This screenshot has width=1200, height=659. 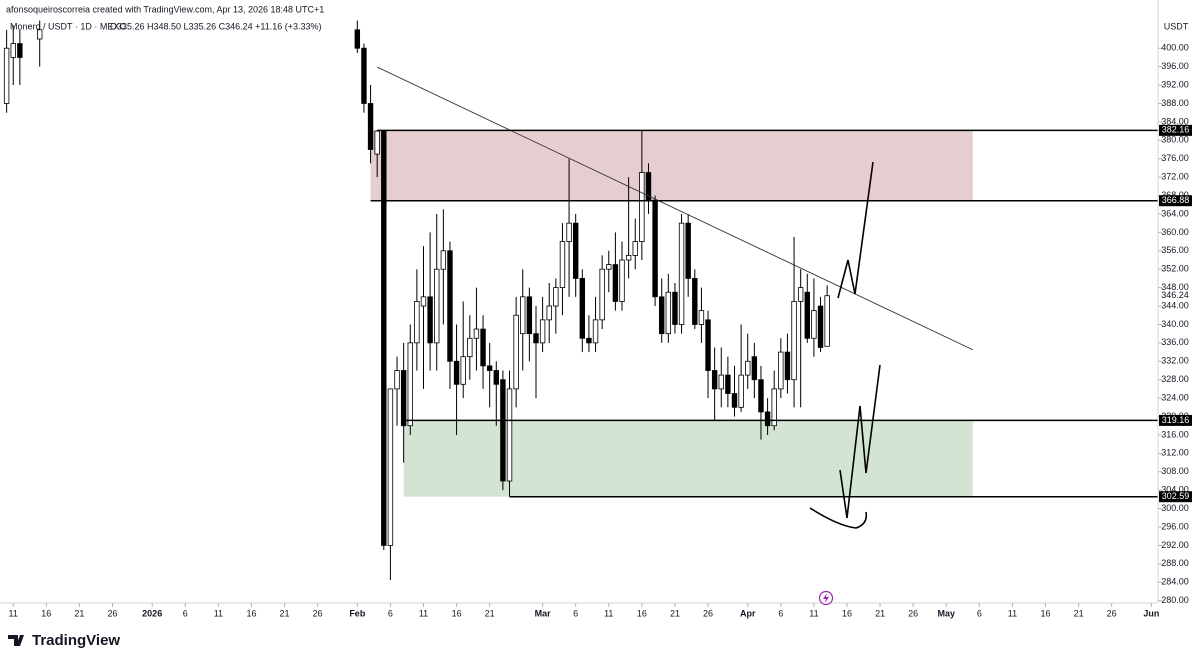 I want to click on y-tick-label: 364.00, so click(x=1175, y=213).